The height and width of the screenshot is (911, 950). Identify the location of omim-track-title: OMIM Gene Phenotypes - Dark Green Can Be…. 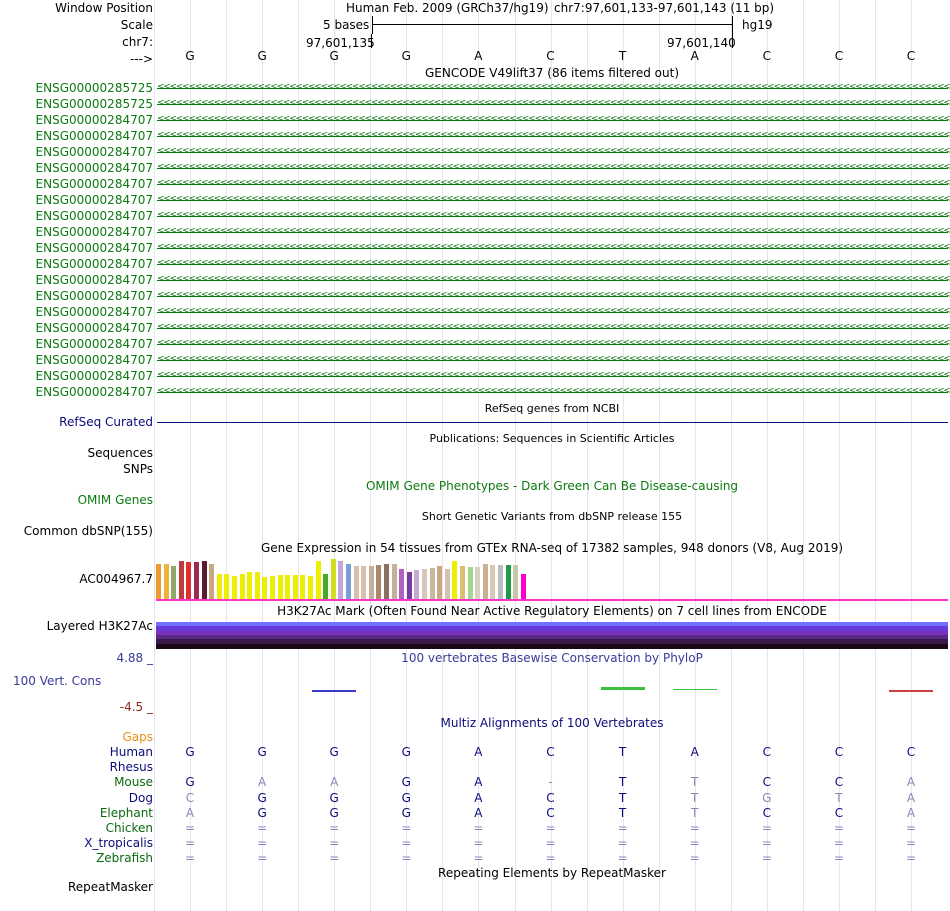
(552, 486).